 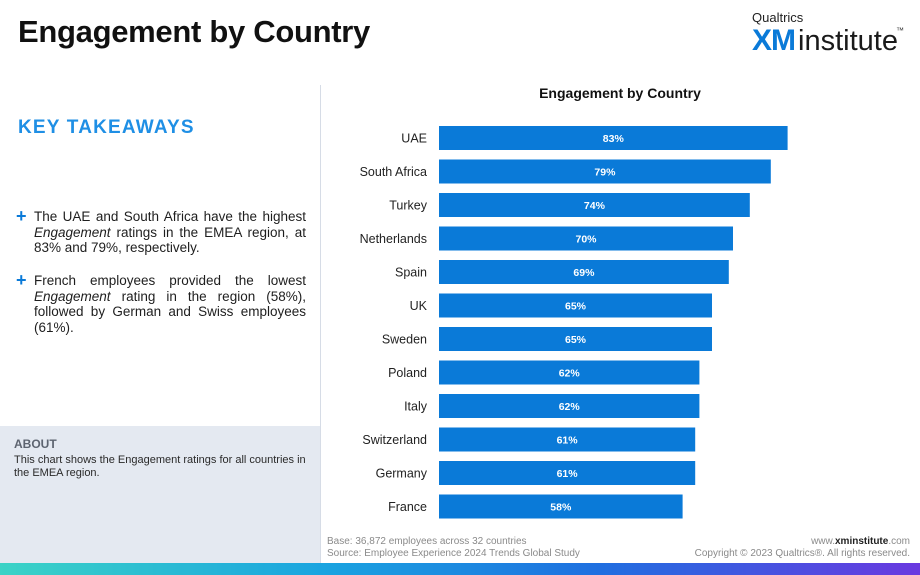 I want to click on data-label: 74%, so click(x=595, y=206).